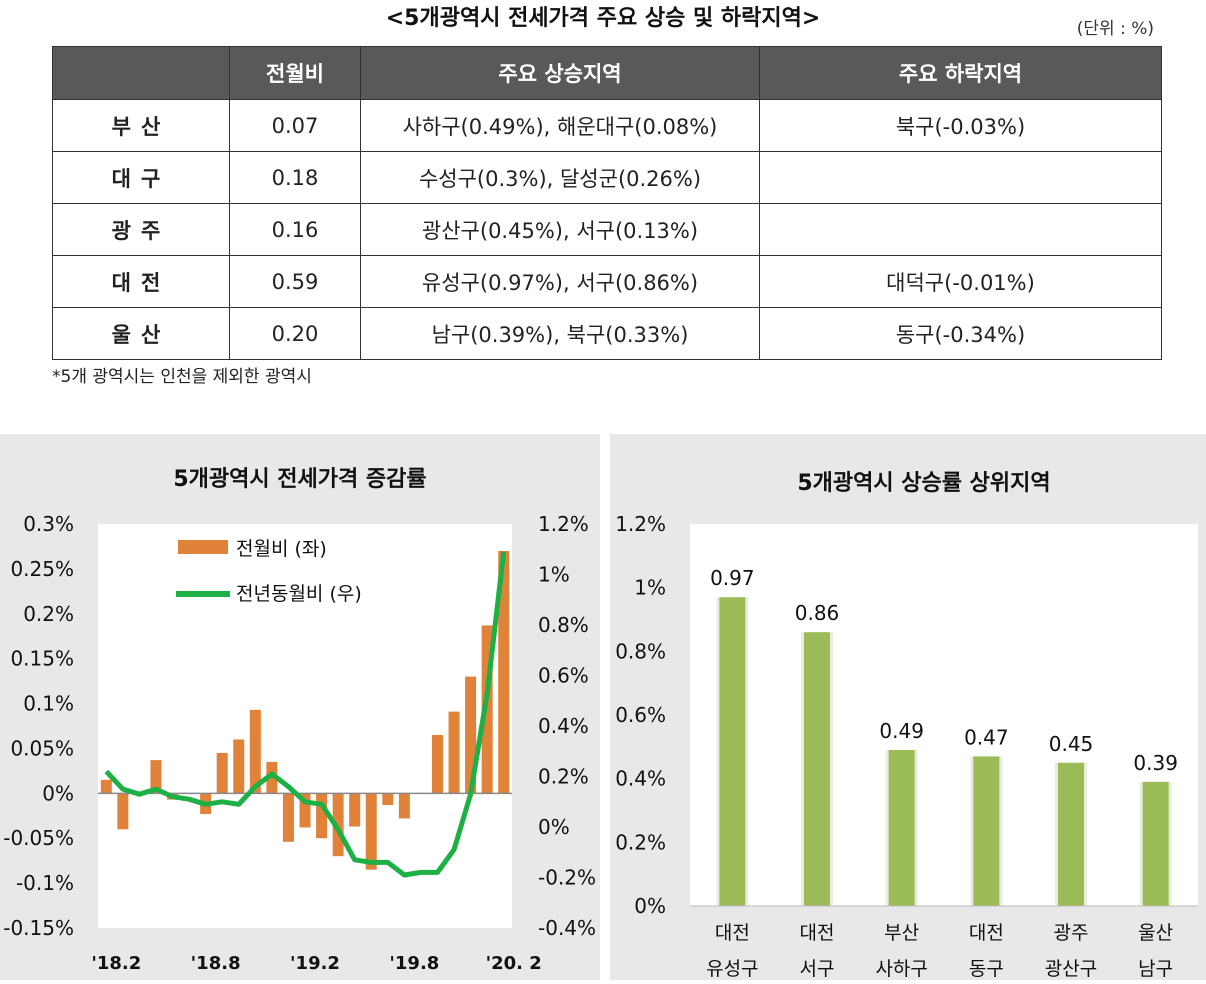 The width and height of the screenshot is (1206, 984). I want to click on fall-regions-cell: 북구(-0.03%), so click(961, 126).